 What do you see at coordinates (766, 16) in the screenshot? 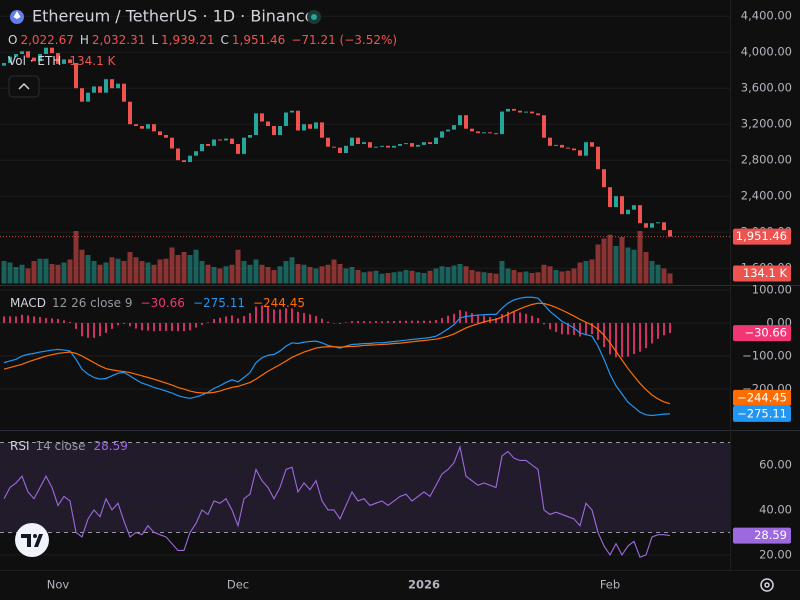
I see `y-tick-label: 4,400.00` at bounding box center [766, 16].